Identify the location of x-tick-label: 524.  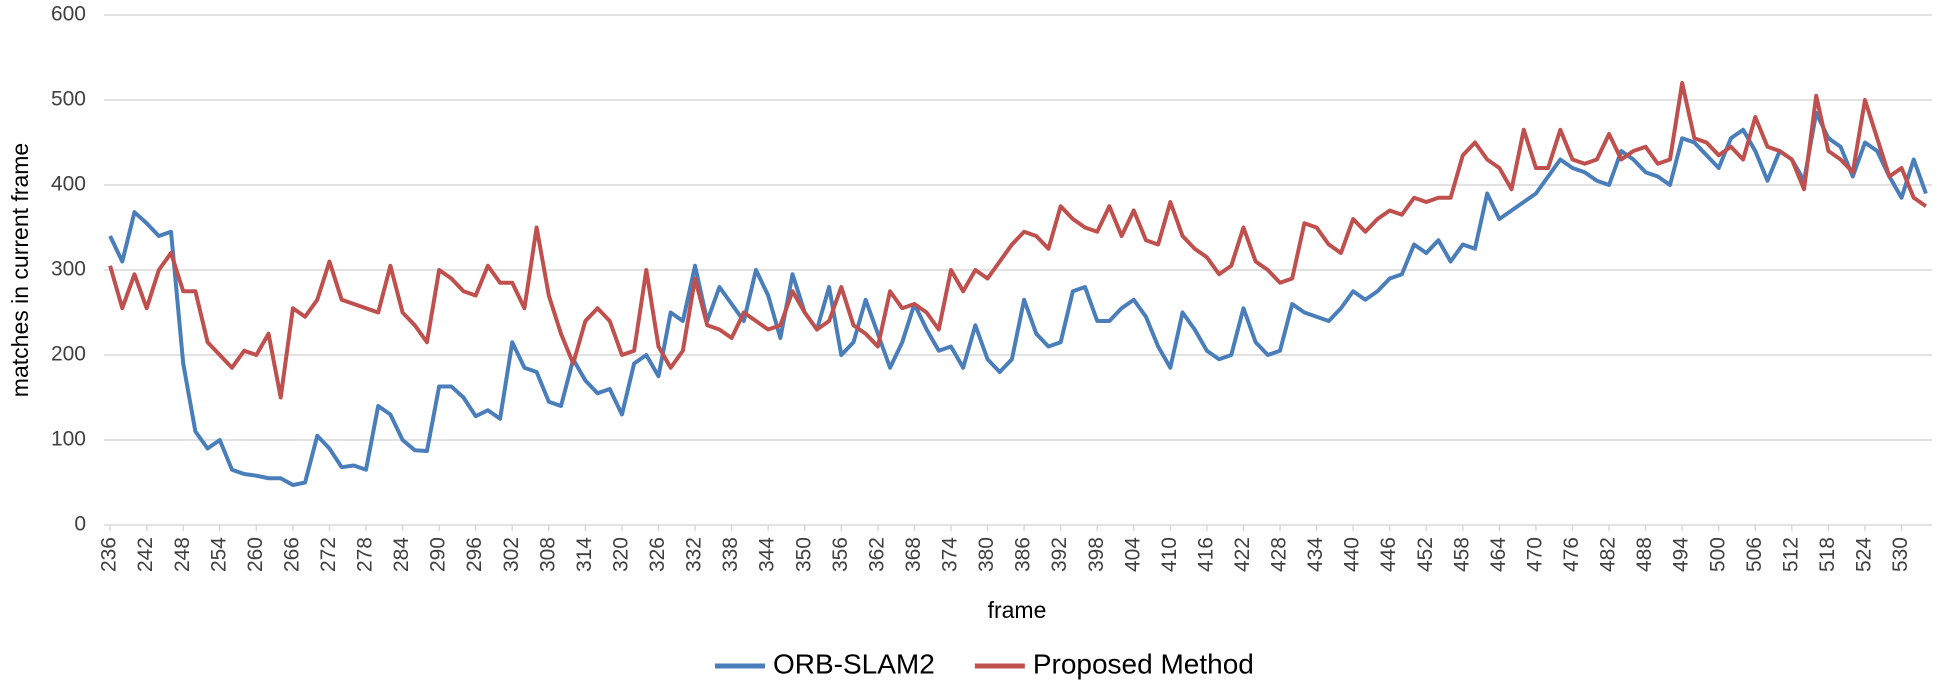
(1864, 554).